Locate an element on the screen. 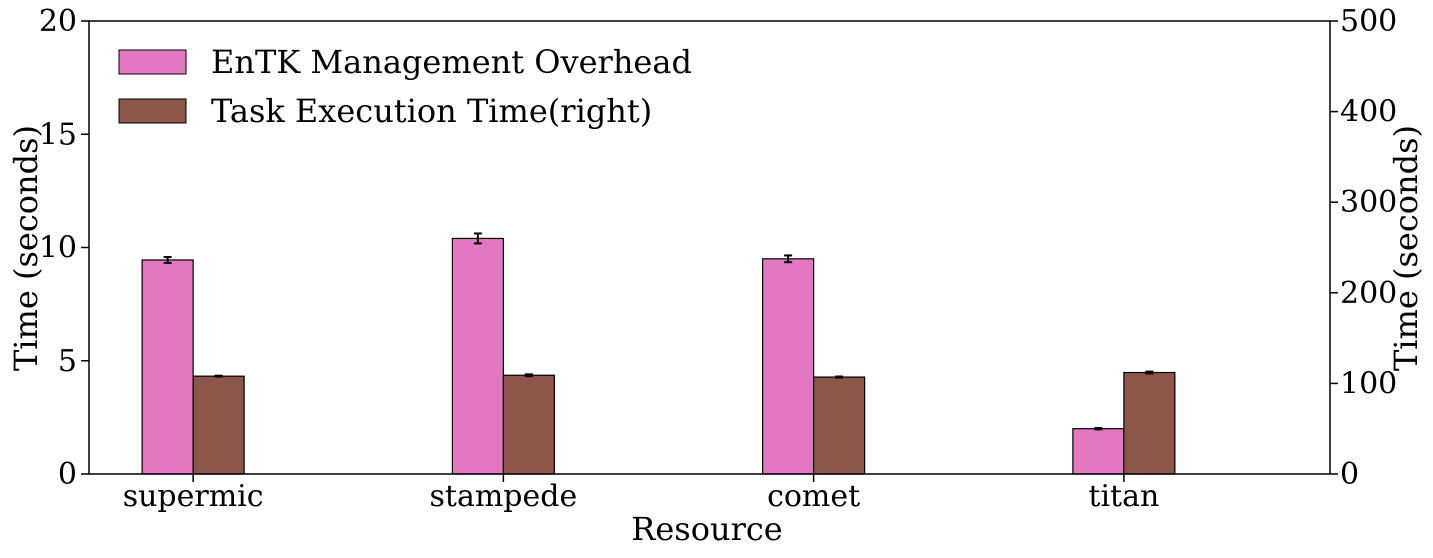  y-left-tick-label: 0 is located at coordinates (67, 474).